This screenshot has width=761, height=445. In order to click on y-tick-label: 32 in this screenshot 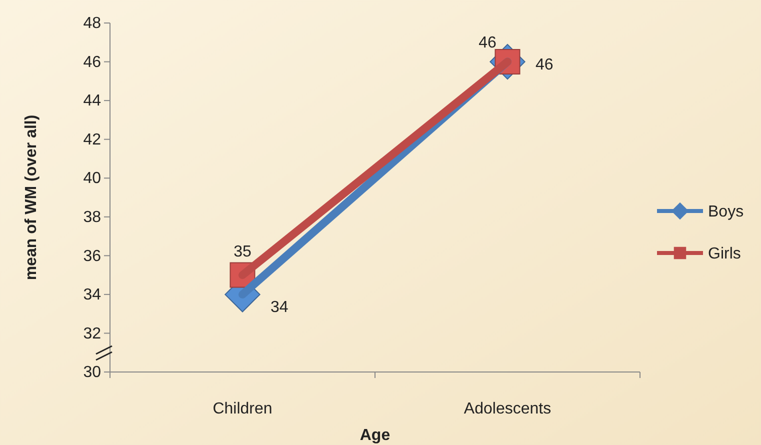, I will do `click(92, 333)`.